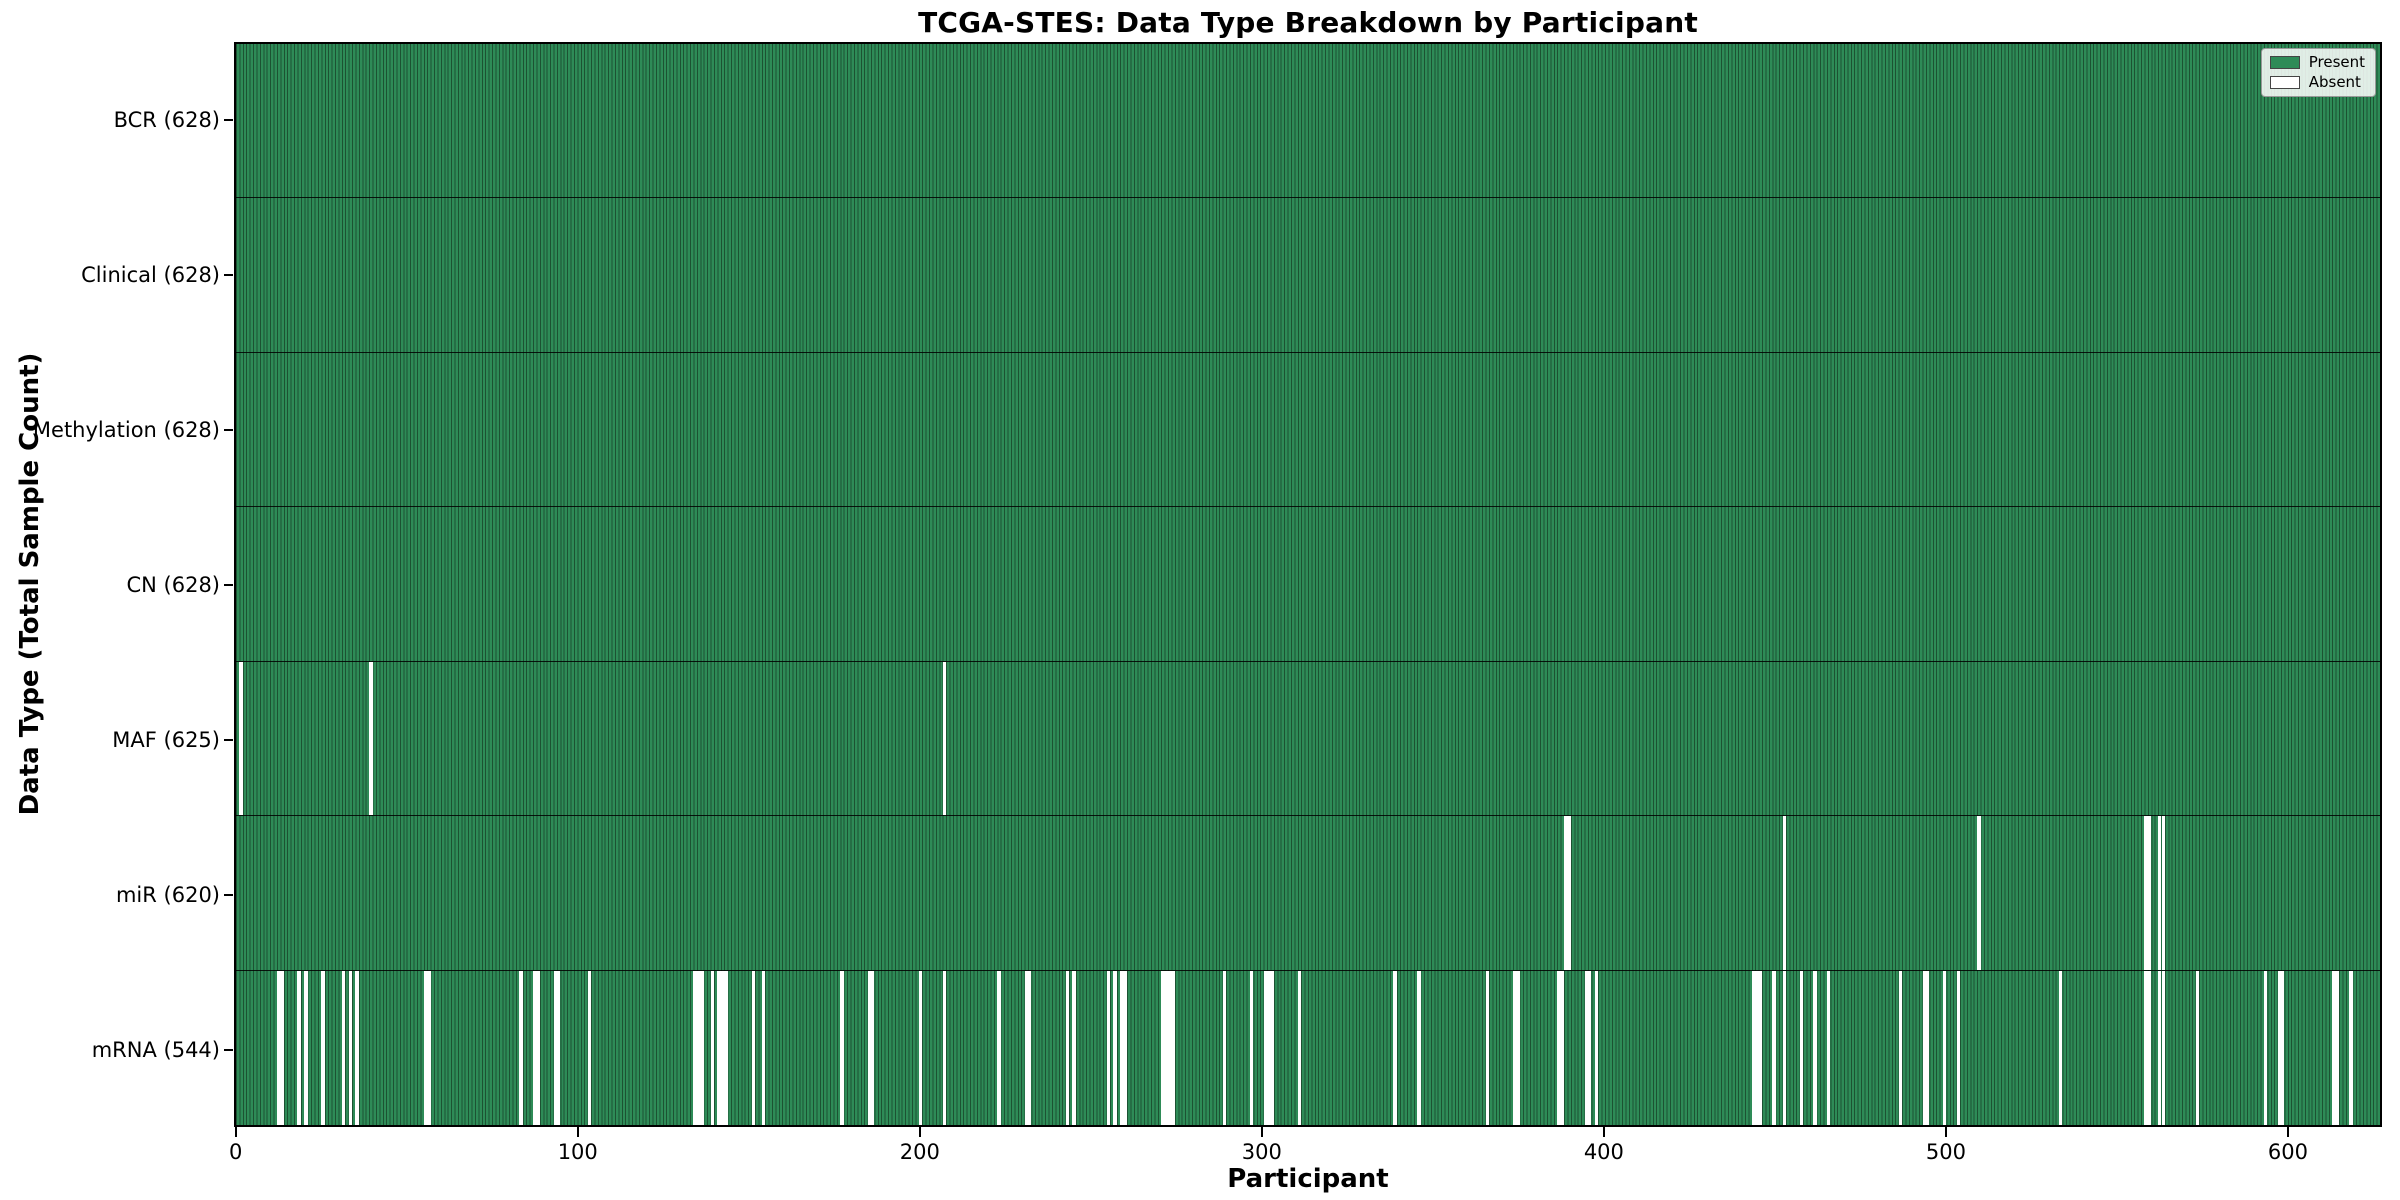 The image size is (2400, 1200). I want to click on row-CN, so click(1308, 584).